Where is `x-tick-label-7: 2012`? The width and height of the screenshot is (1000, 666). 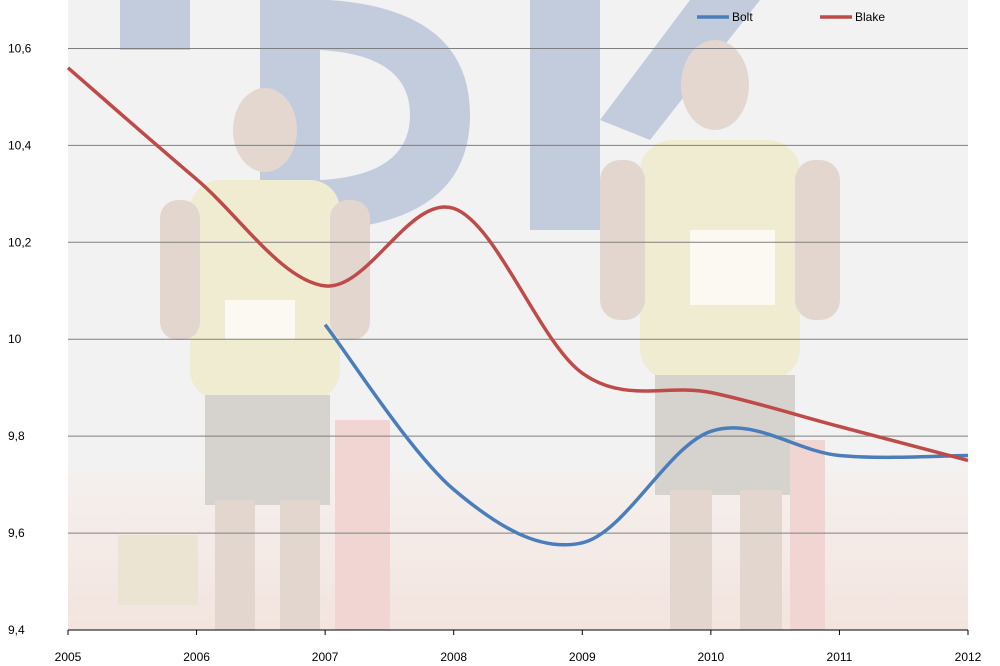
x-tick-label-7: 2012 is located at coordinates (968, 657).